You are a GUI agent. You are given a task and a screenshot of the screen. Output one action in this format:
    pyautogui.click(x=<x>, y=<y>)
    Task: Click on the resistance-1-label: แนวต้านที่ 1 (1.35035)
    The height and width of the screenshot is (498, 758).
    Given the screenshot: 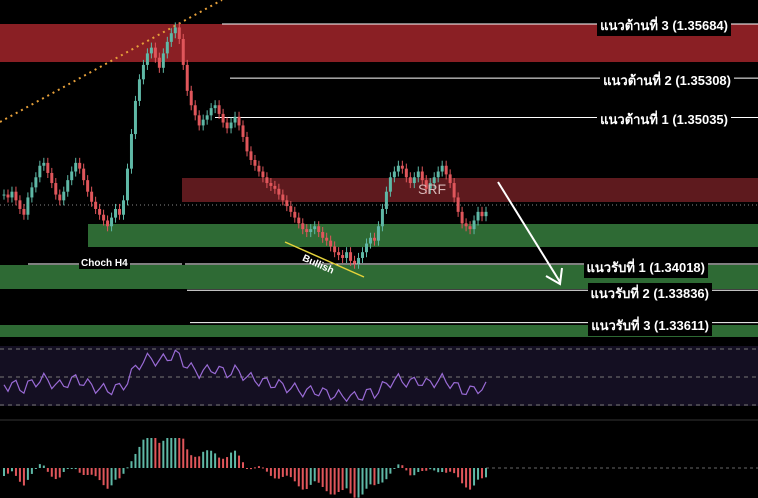 What is the action you would take?
    pyautogui.click(x=664, y=119)
    